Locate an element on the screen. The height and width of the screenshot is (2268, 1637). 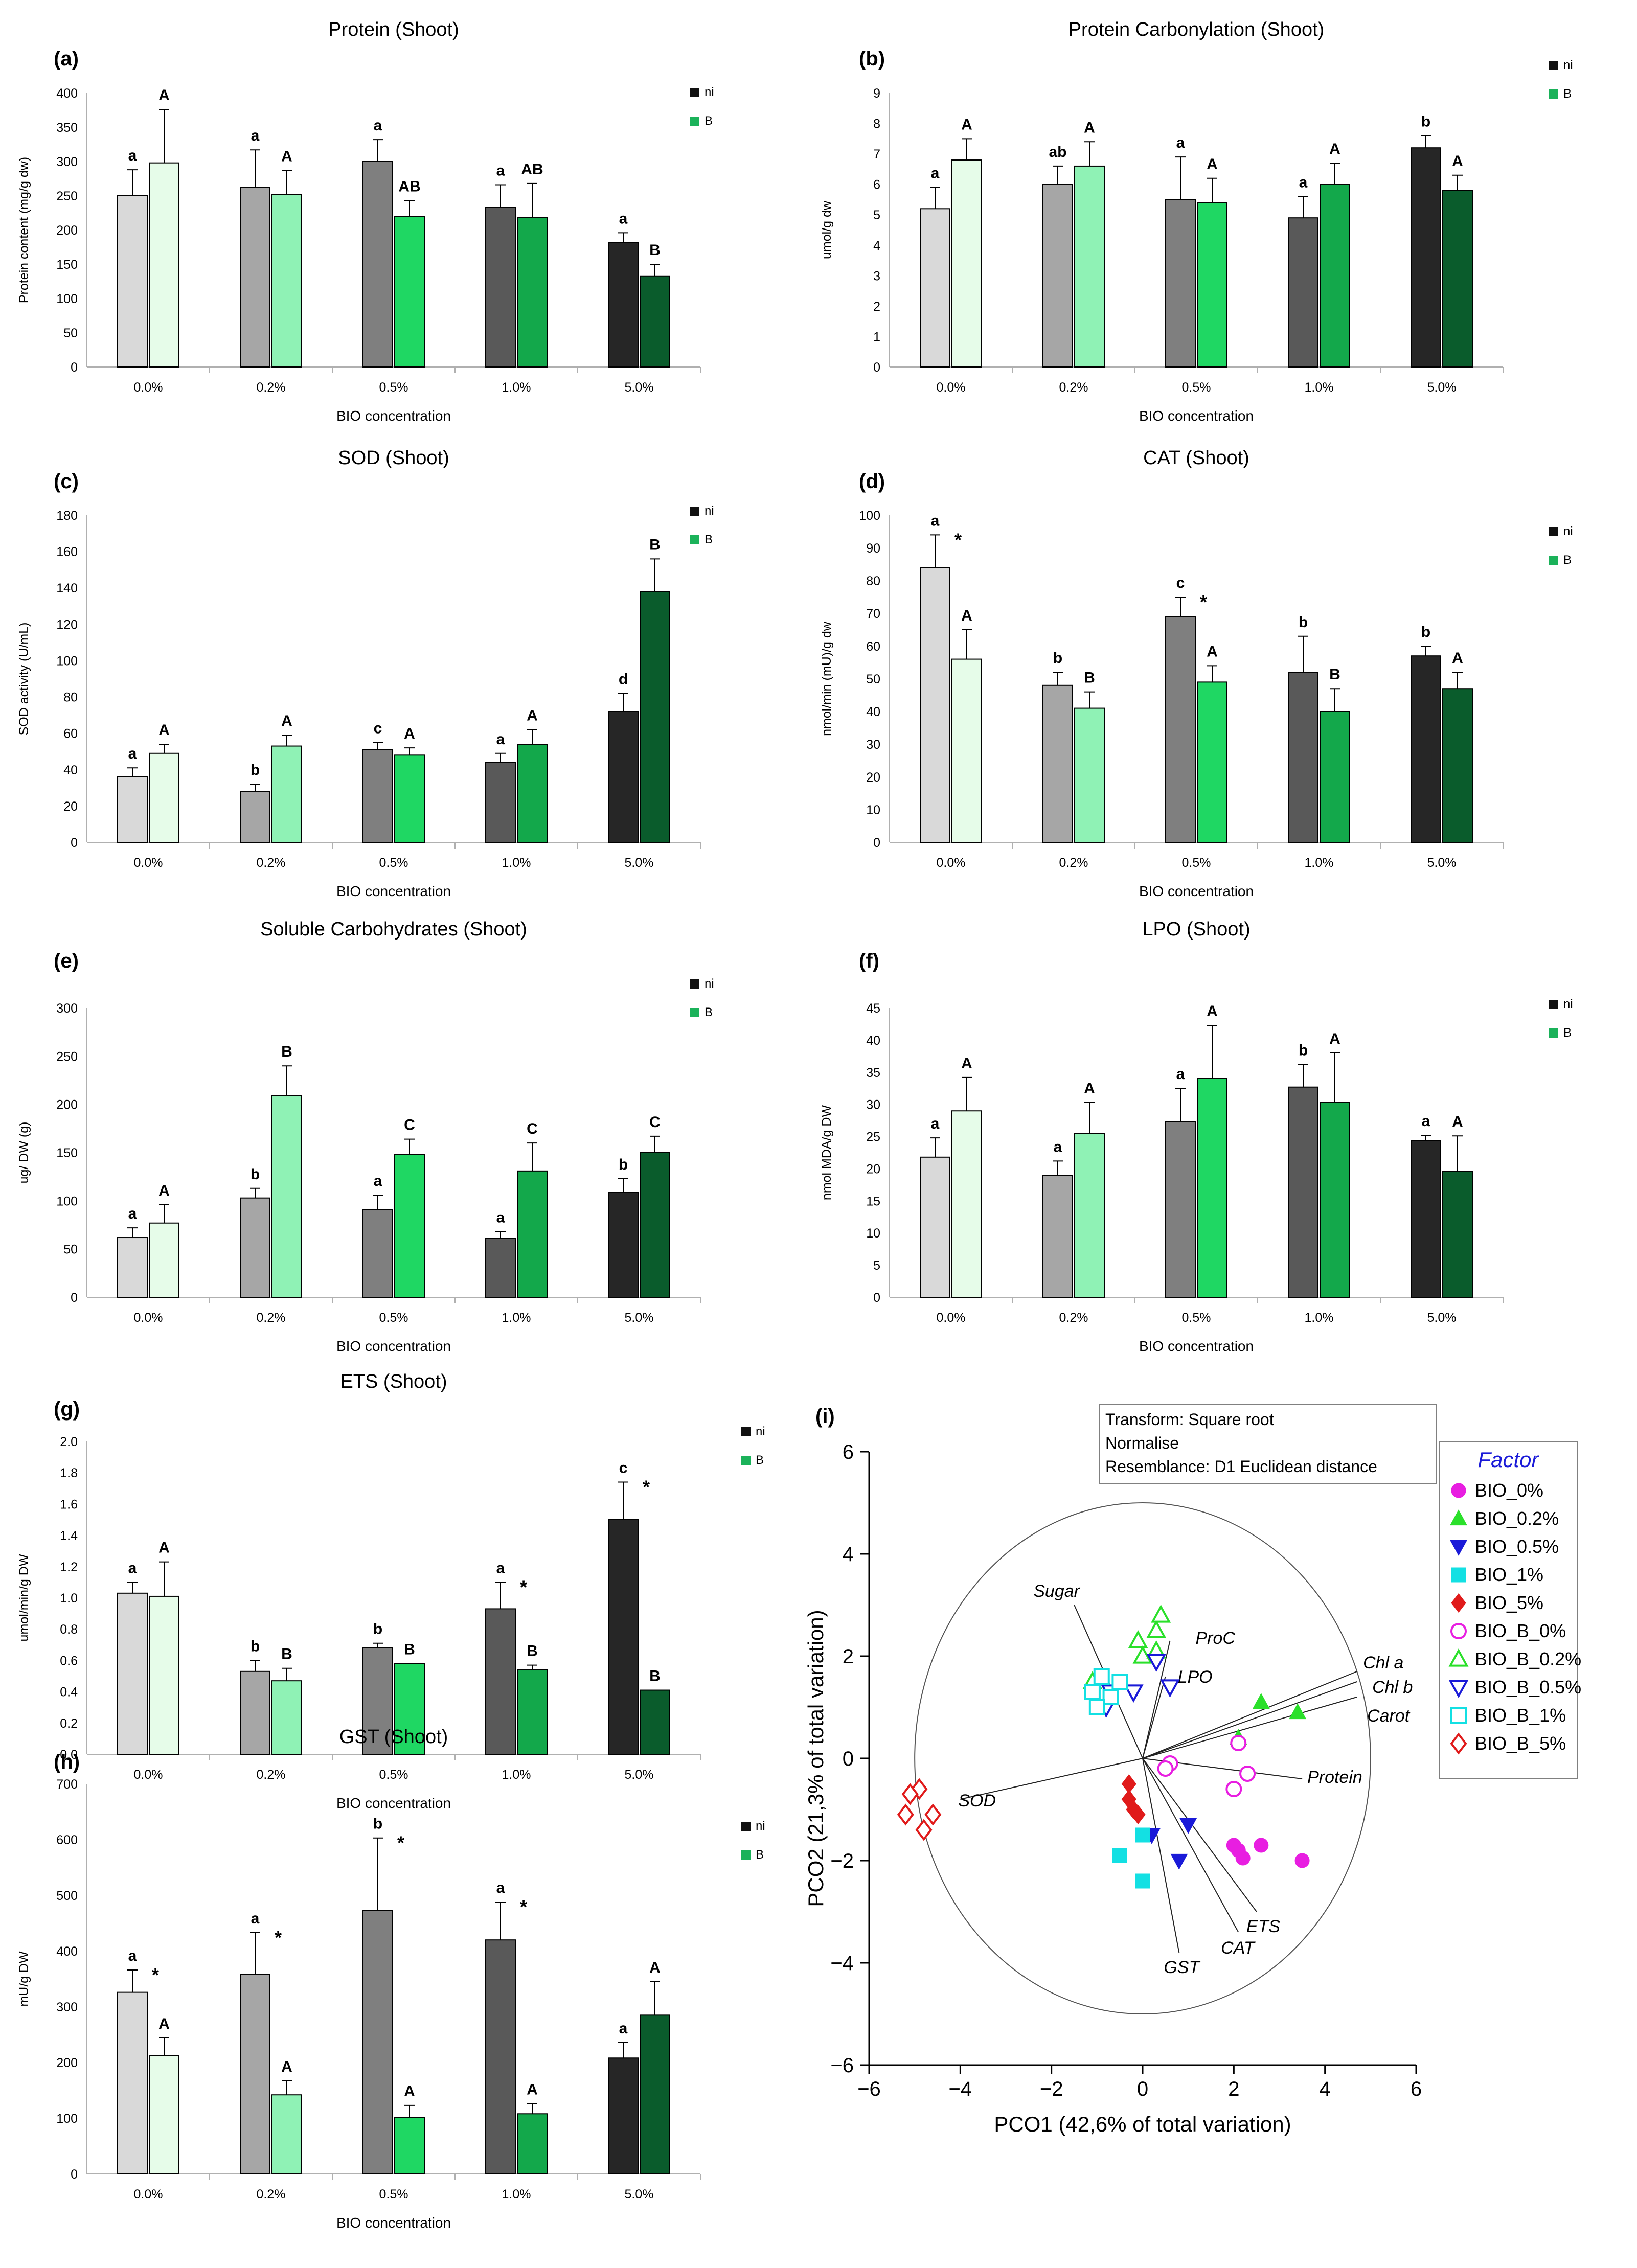
y-tick-label: 140 is located at coordinates (67, 588).